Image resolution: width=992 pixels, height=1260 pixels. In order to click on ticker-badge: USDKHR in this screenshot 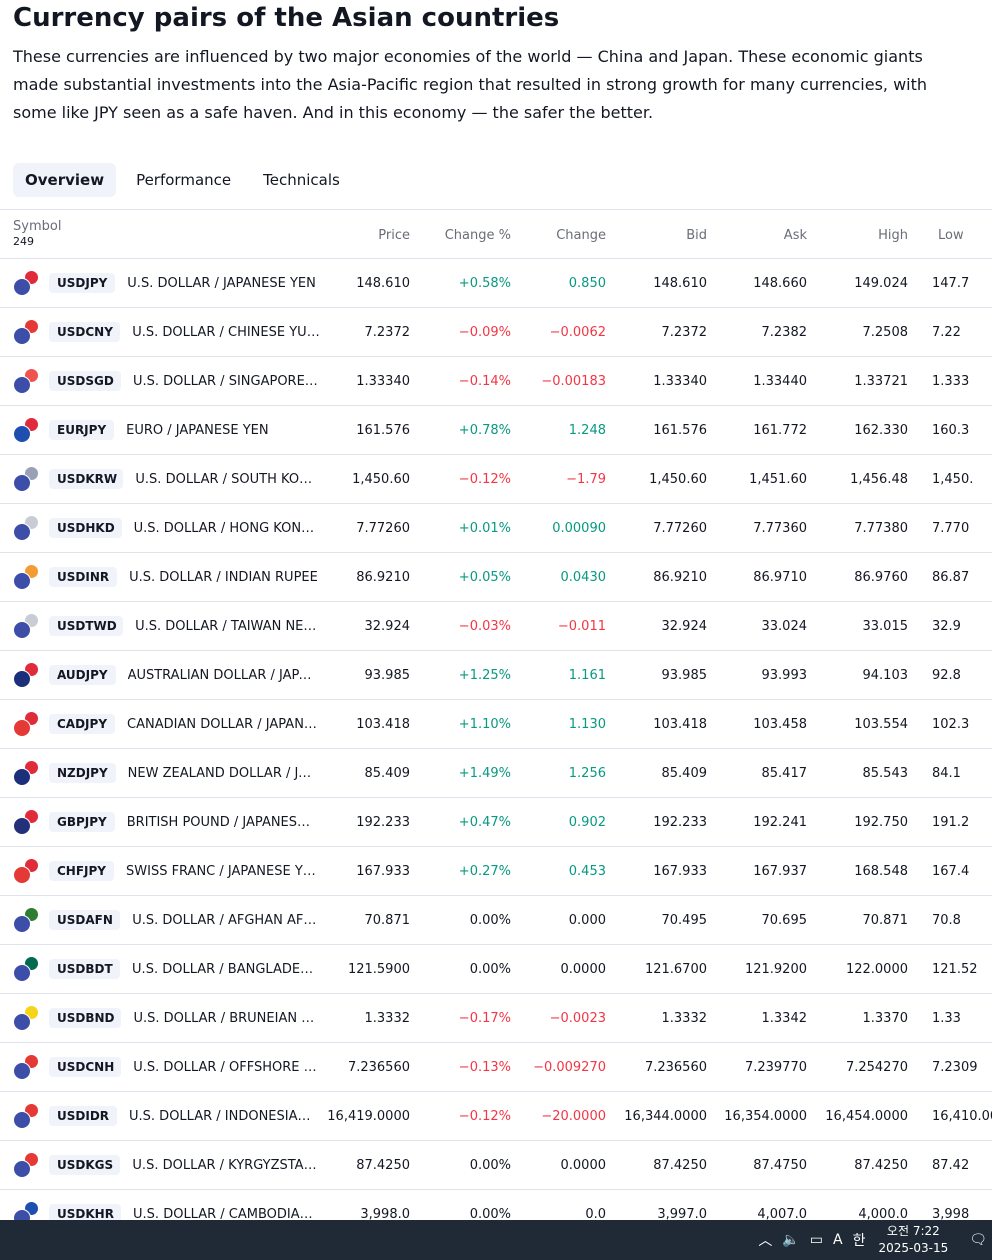, I will do `click(85, 1212)`.